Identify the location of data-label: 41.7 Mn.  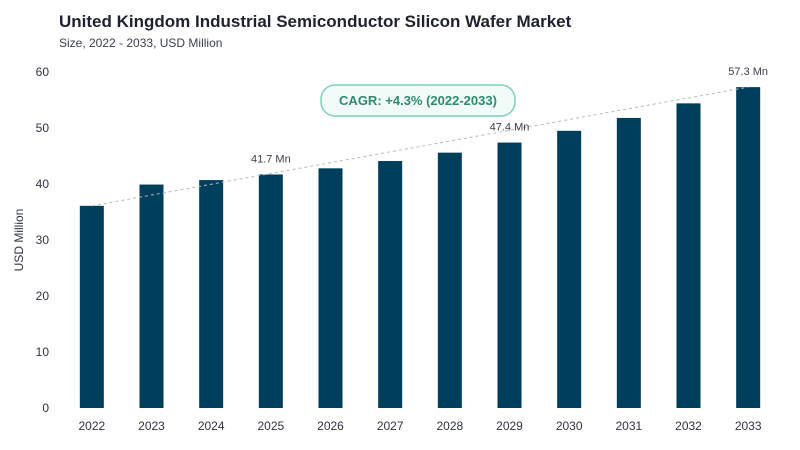
(271, 159).